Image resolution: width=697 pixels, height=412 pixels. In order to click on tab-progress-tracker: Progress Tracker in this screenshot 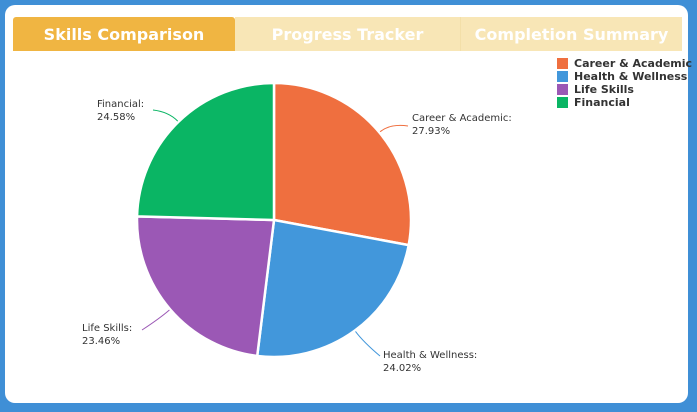, I will do `click(347, 34)`.